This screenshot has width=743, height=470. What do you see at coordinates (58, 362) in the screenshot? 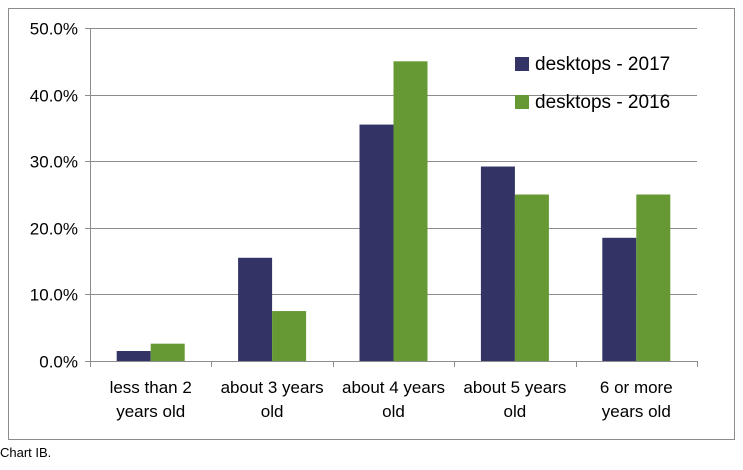
I see `y-tick-label: 0.0%` at bounding box center [58, 362].